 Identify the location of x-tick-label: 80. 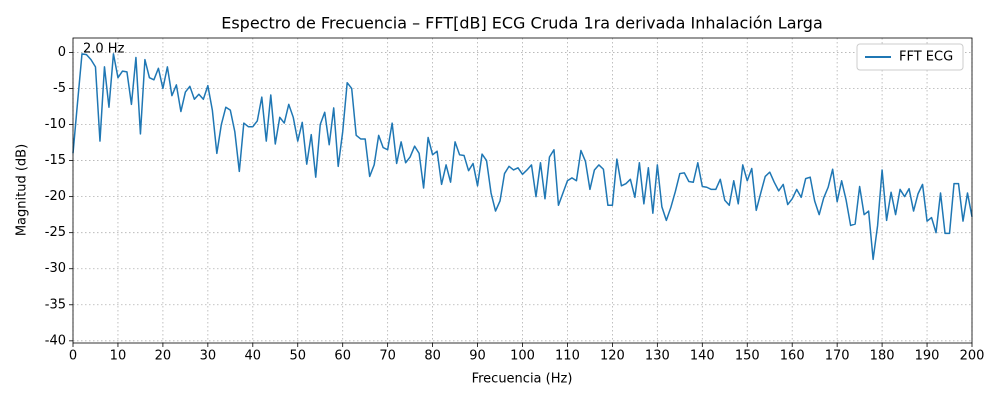
(432, 356).